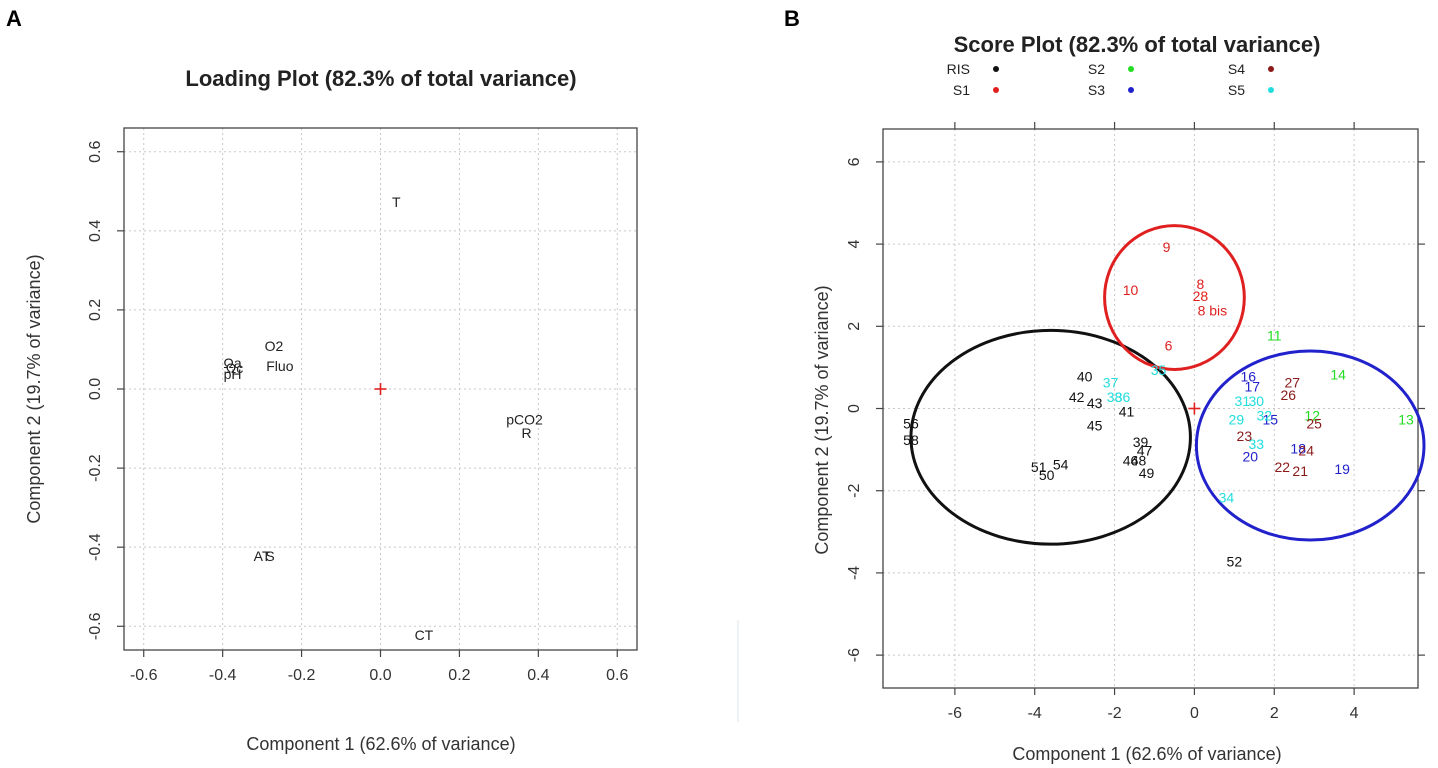 The width and height of the screenshot is (1438, 768). I want to click on score-point-label: 40, so click(1085, 376).